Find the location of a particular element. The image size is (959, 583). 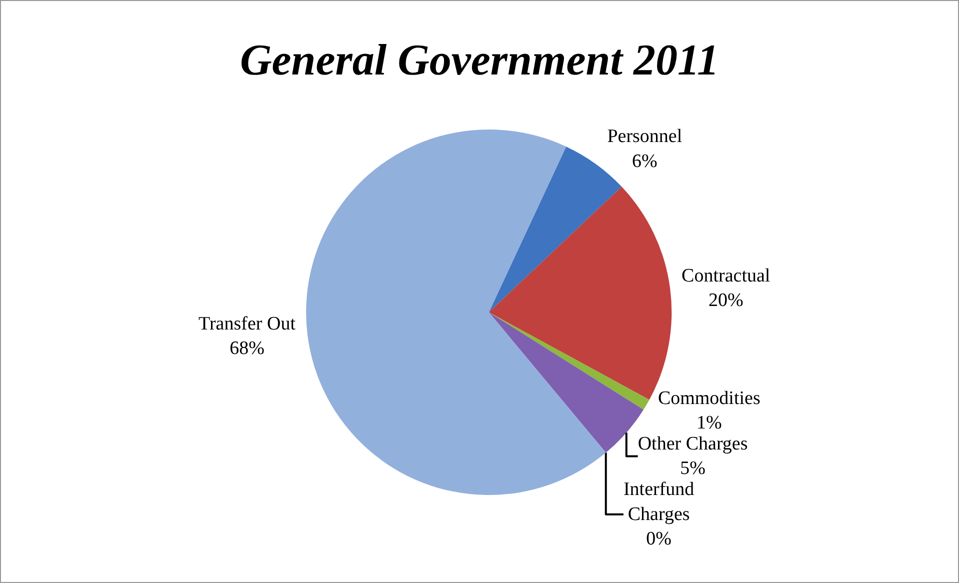

slice-label: Contractual is located at coordinates (726, 275).